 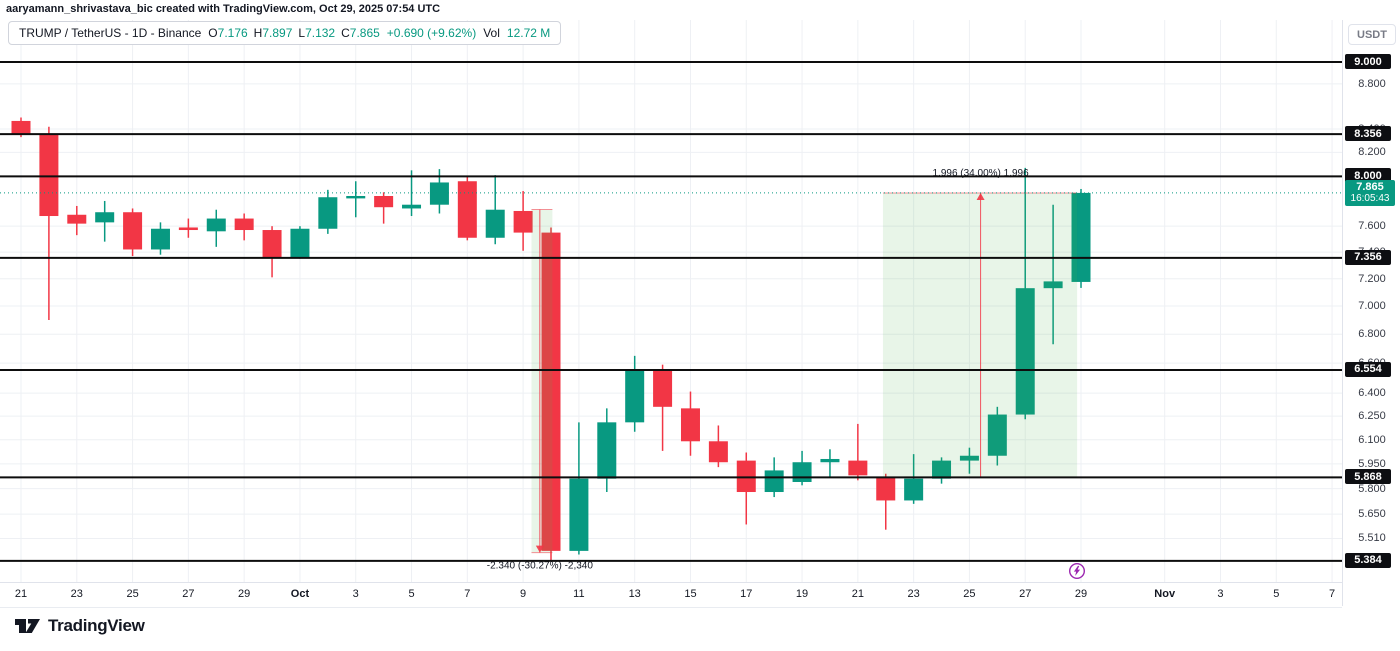 I want to click on price-tick: 8.800, so click(x=1372, y=83).